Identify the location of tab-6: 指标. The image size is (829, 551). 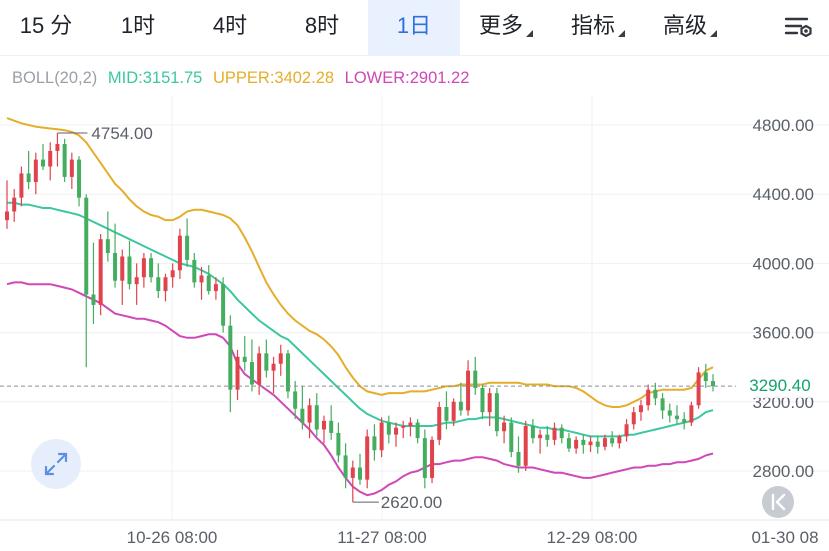
(598, 28).